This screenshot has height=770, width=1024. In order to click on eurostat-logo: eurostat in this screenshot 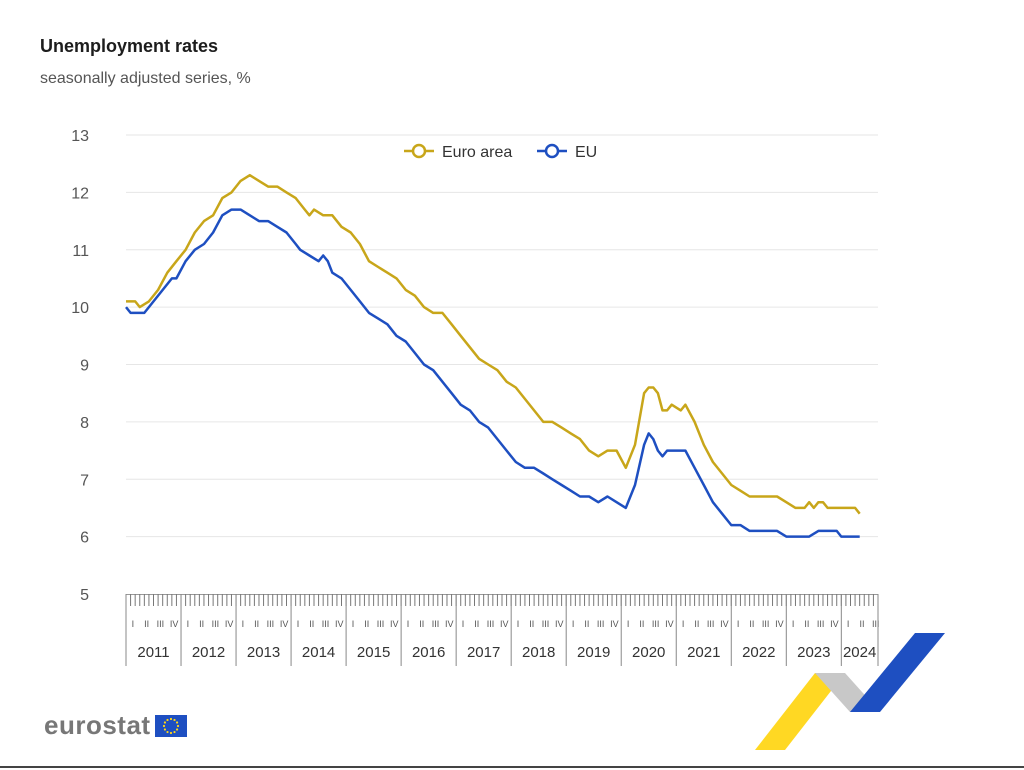, I will do `click(115, 725)`.